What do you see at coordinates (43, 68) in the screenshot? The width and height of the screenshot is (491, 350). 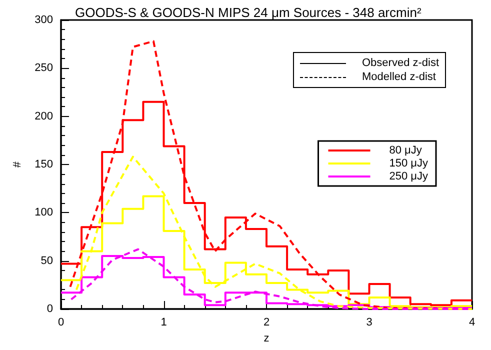 I see `y-tick-label: 250` at bounding box center [43, 68].